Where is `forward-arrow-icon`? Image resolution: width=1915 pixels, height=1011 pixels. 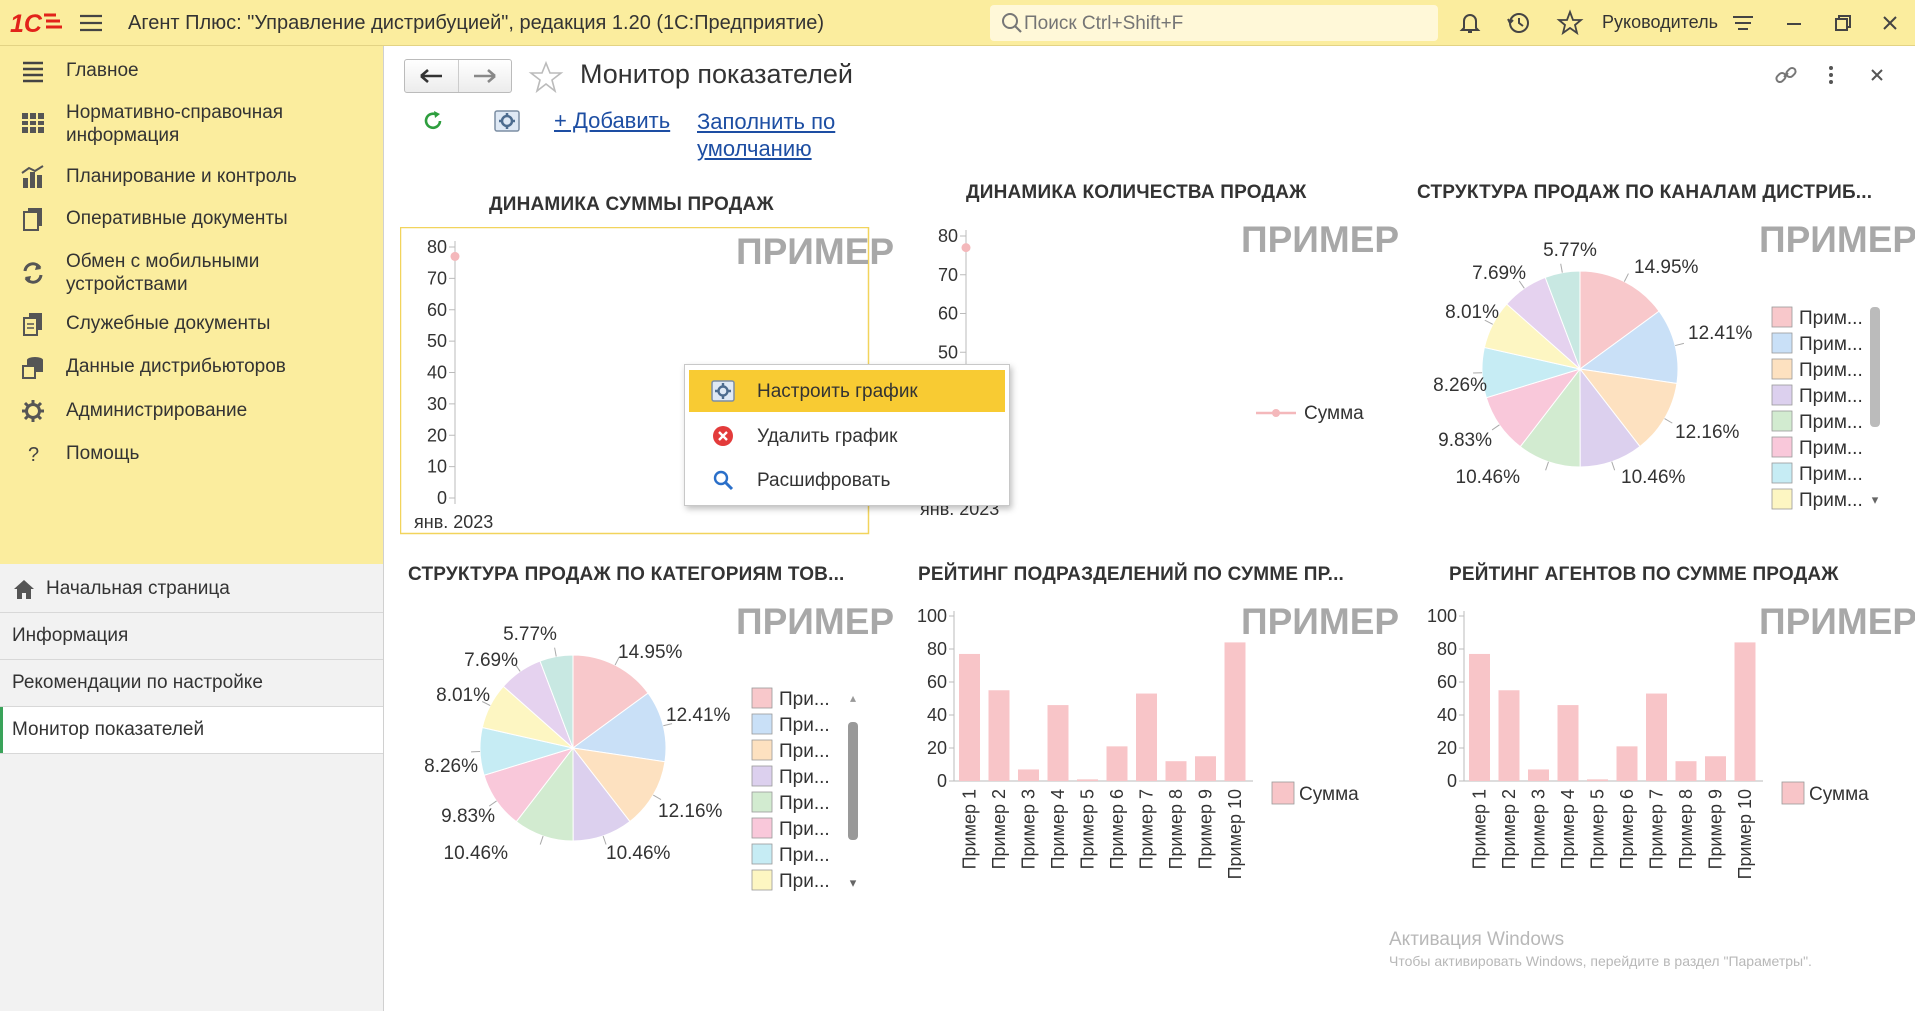
forward-arrow-icon is located at coordinates (485, 76).